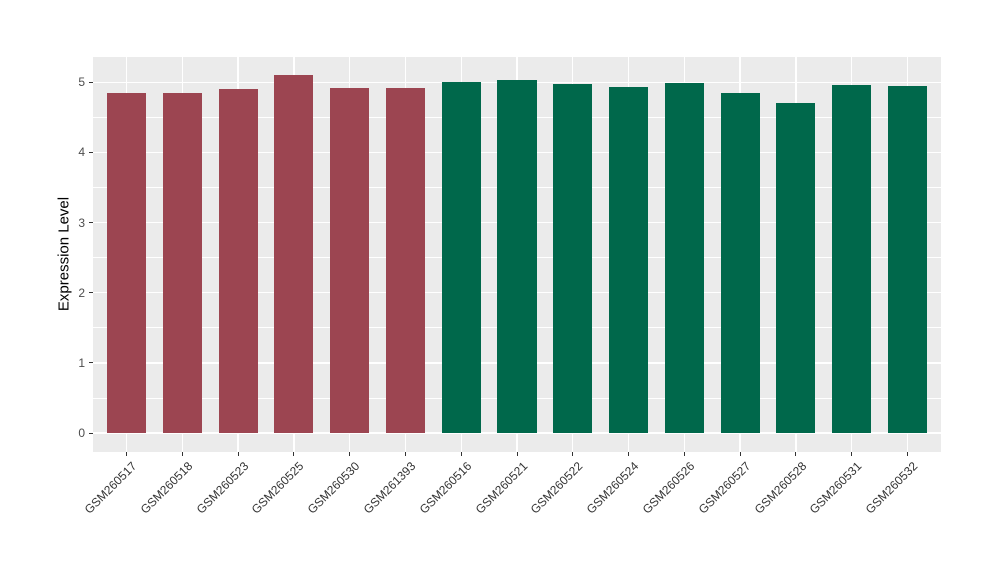 The image size is (1000, 580). Describe the element at coordinates (852, 259) in the screenshot. I see `bar-GSM260531` at that location.